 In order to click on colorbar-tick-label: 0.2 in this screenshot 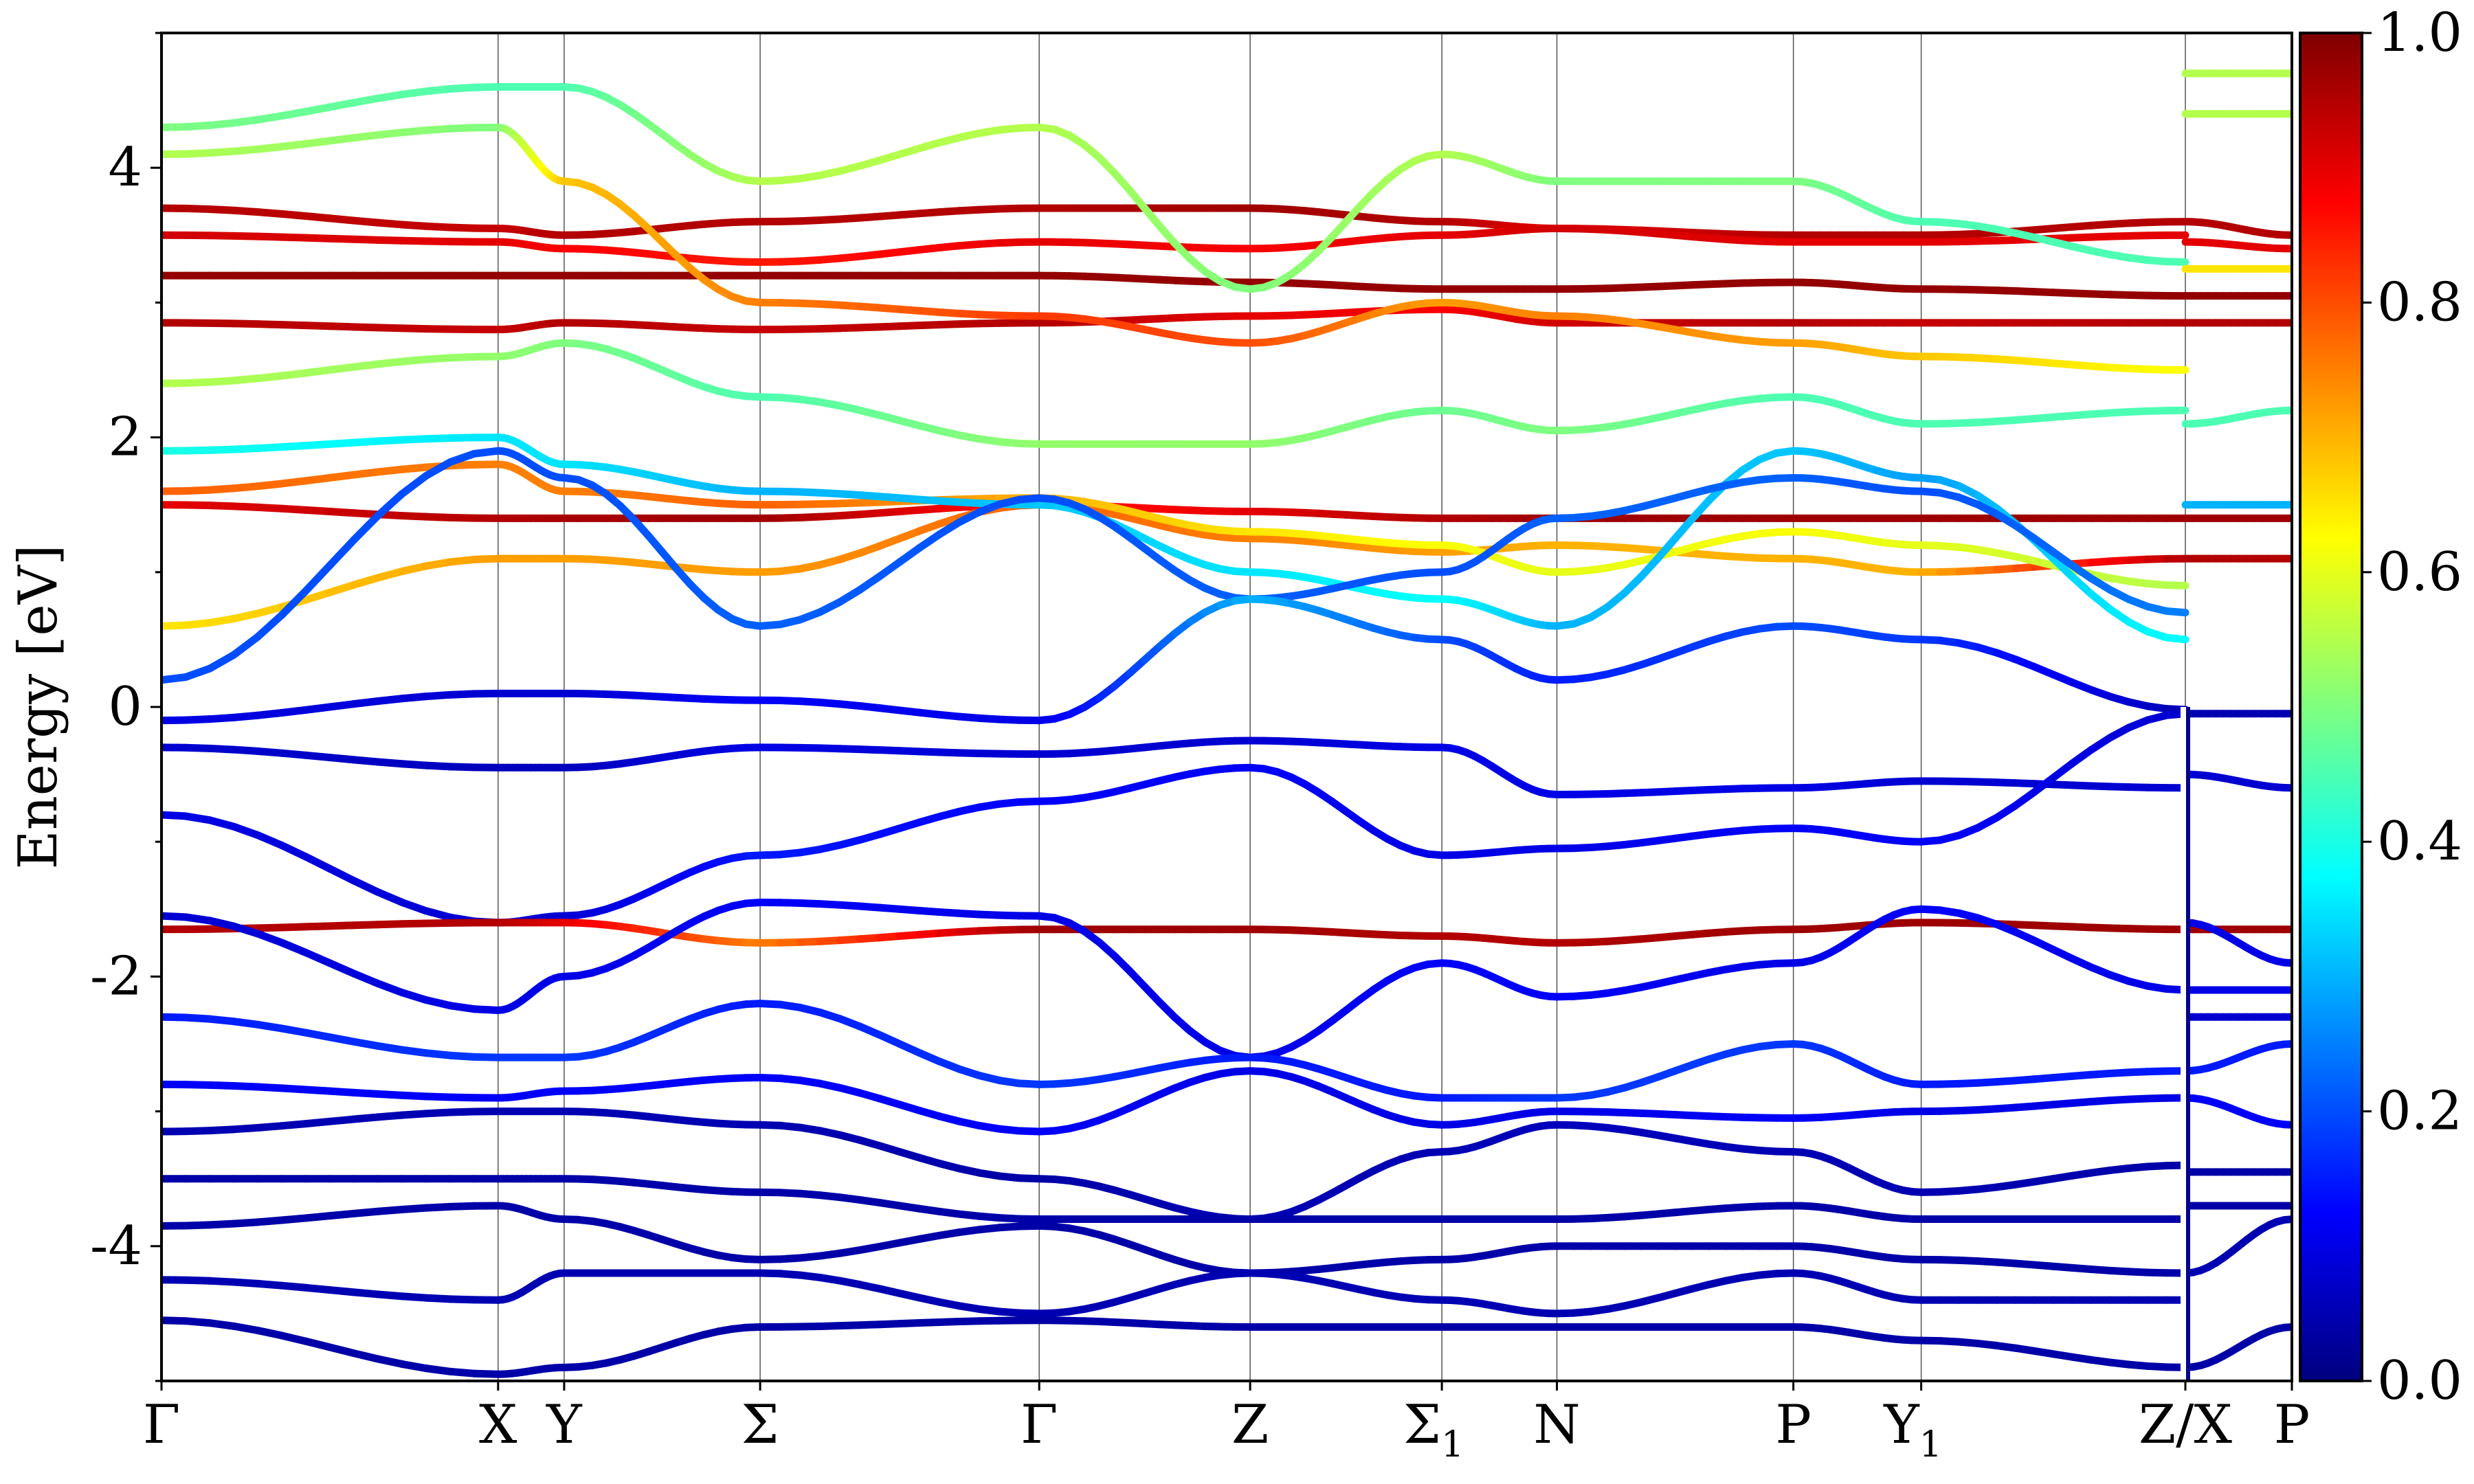, I will do `click(2419, 1112)`.